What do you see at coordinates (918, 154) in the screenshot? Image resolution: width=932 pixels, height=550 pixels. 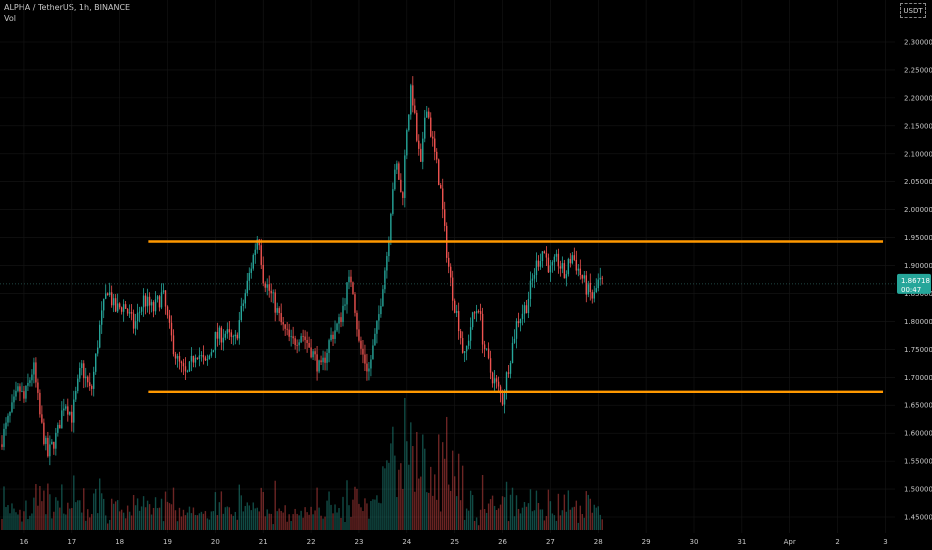 I see `price-tick-label: 2.10000` at bounding box center [918, 154].